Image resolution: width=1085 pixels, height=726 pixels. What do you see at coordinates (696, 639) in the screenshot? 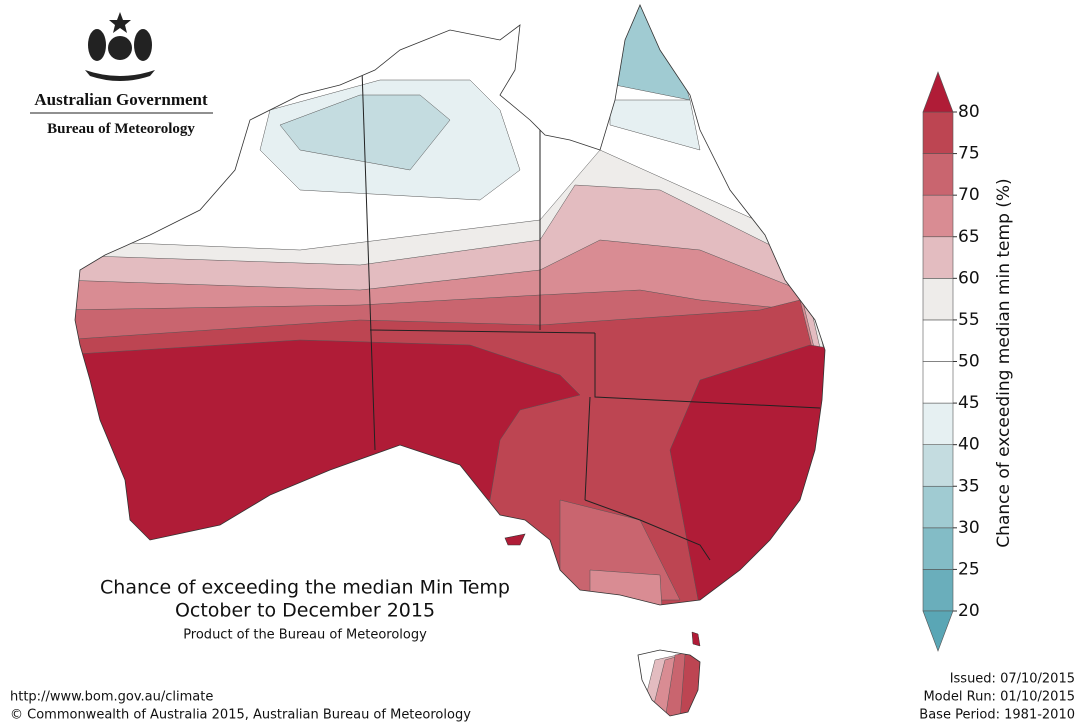
I see `flinders-island` at bounding box center [696, 639].